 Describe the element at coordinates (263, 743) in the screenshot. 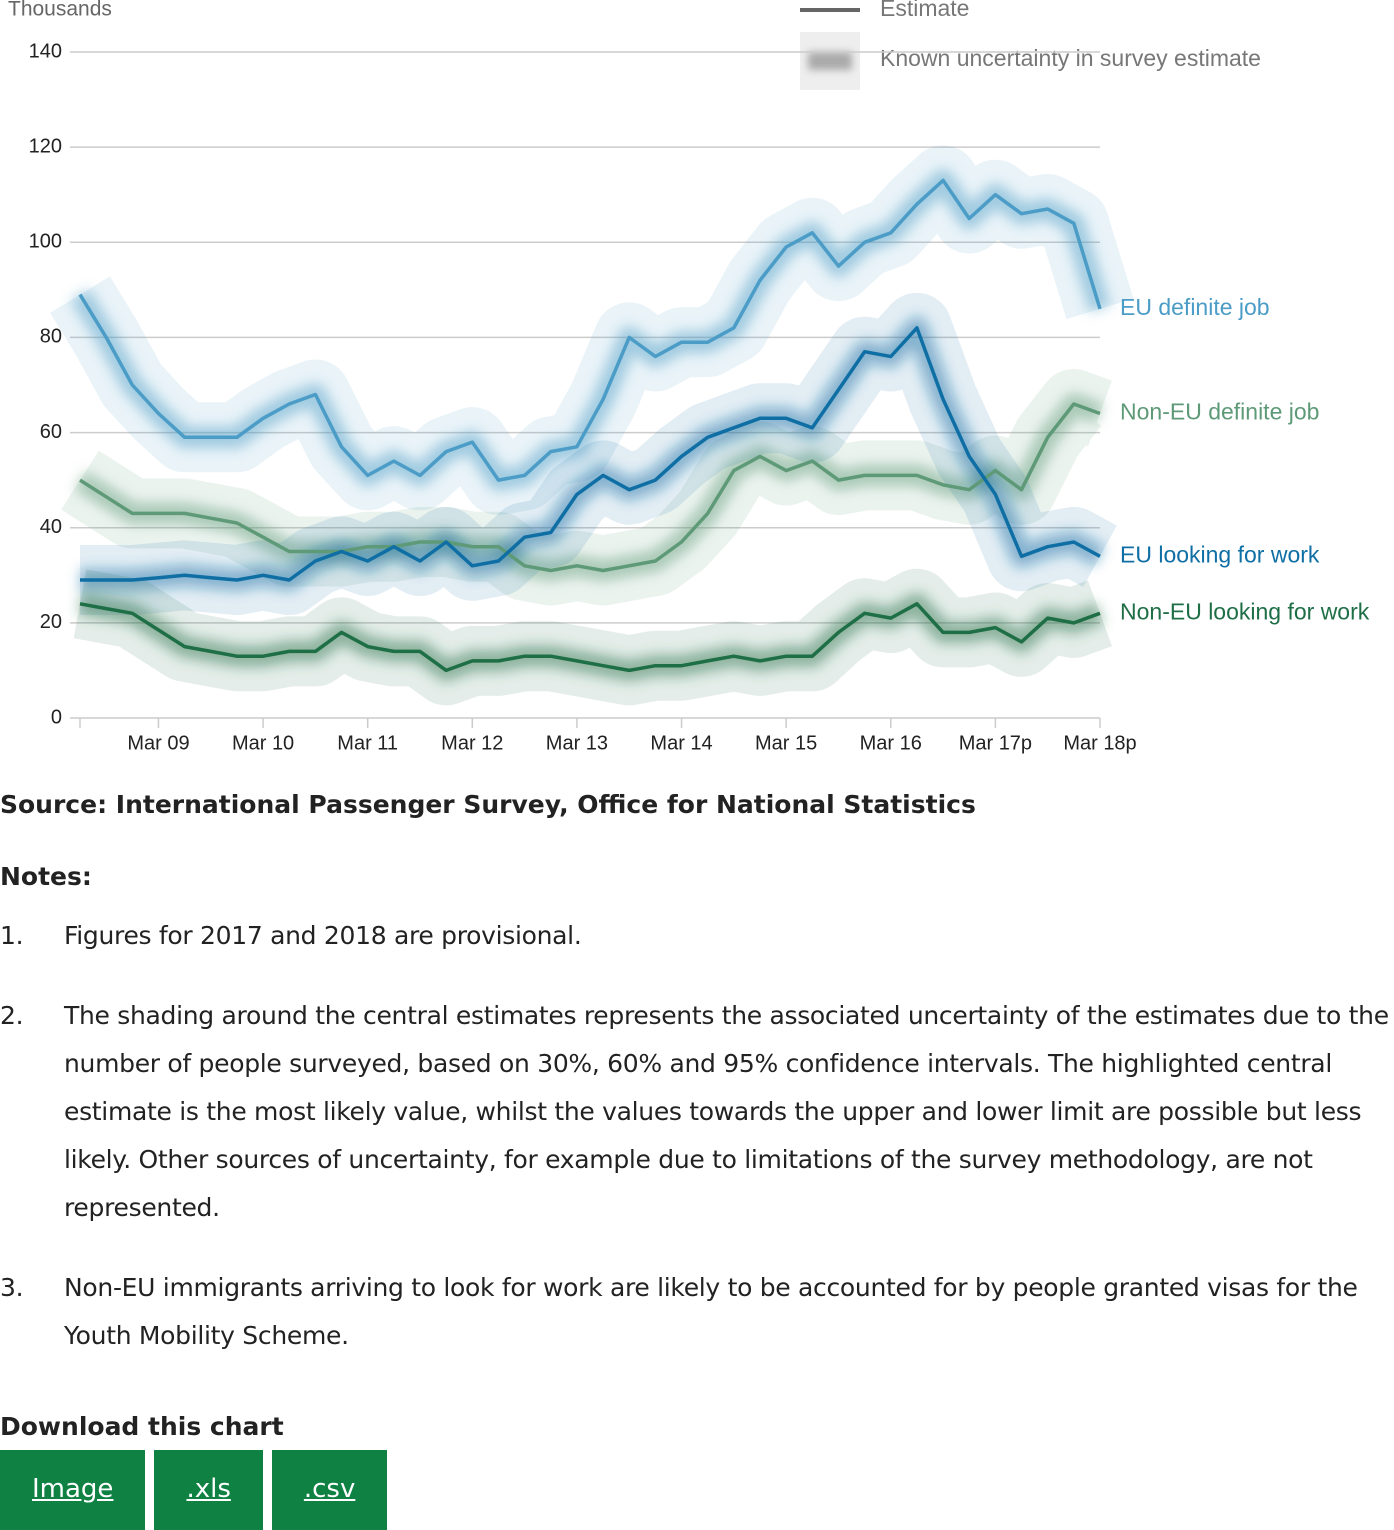

I see `x-tick-label: Mar 10` at that location.